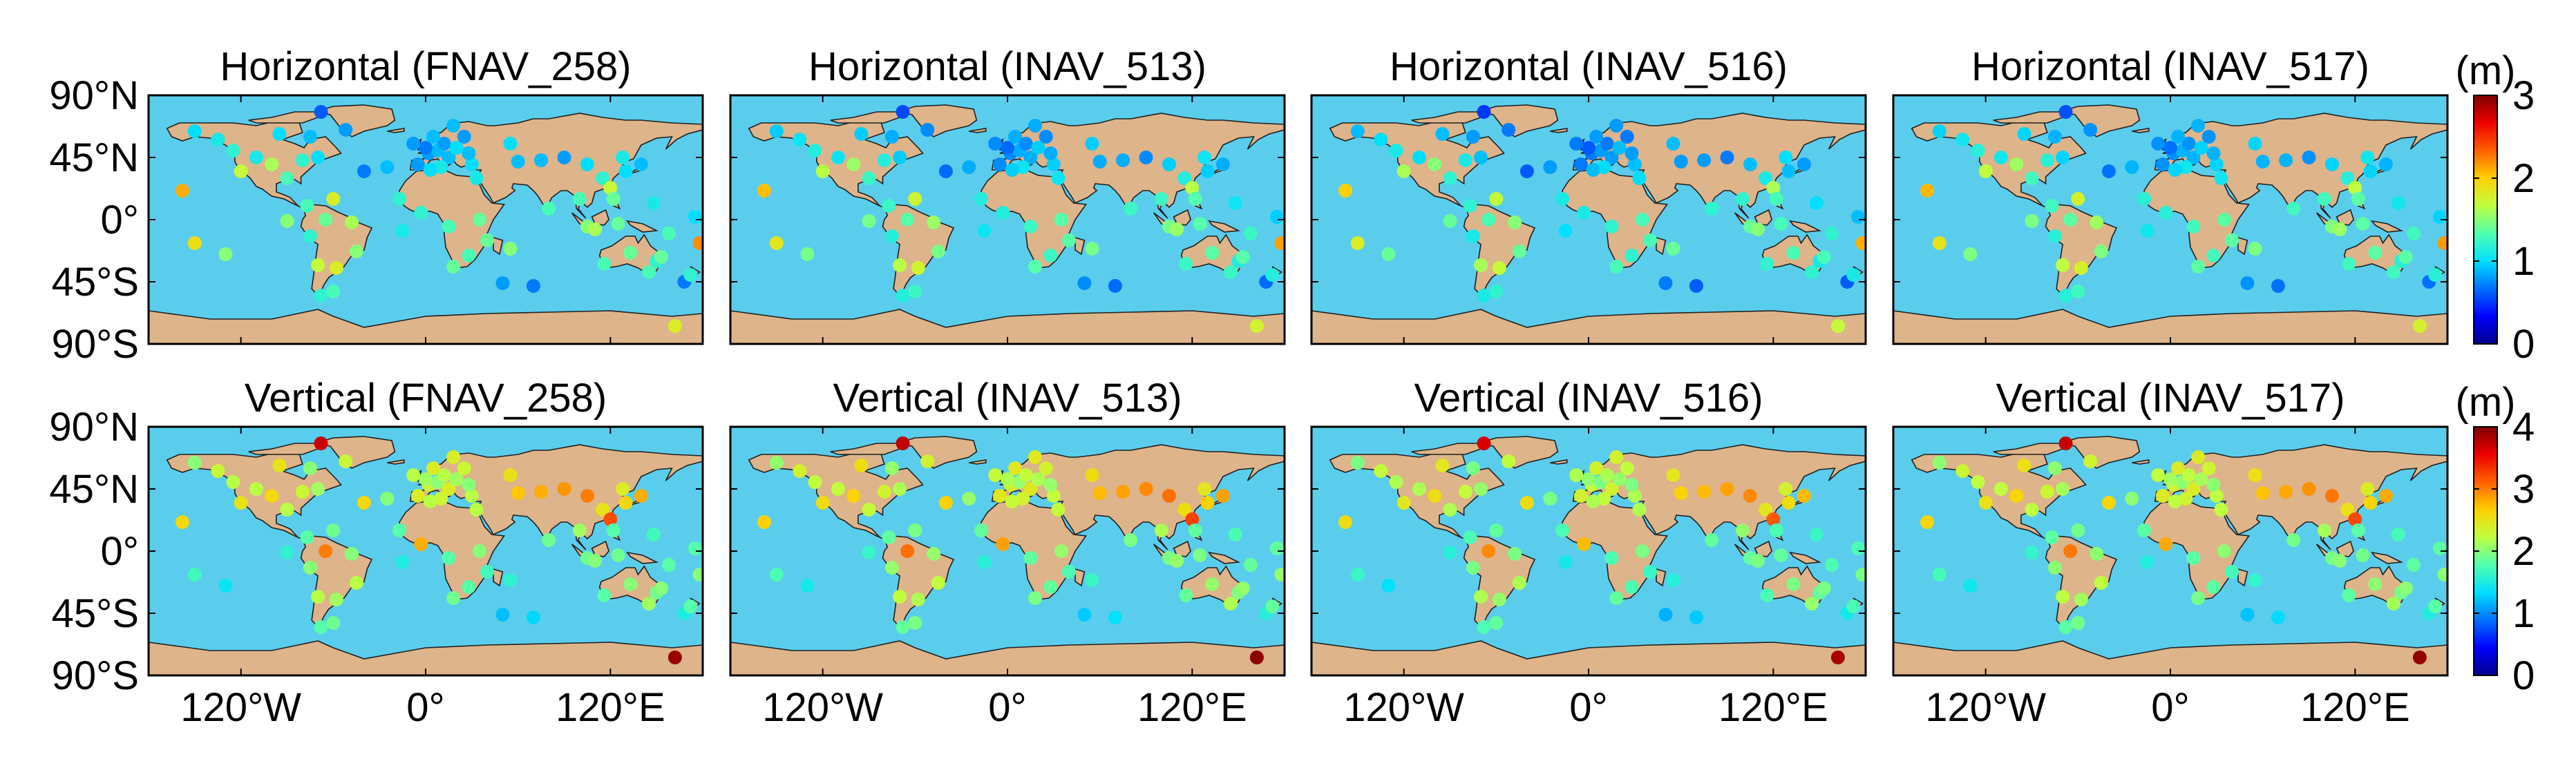 The width and height of the screenshot is (2576, 779). I want to click on colorbar-tick-label: 1, so click(2523, 261).